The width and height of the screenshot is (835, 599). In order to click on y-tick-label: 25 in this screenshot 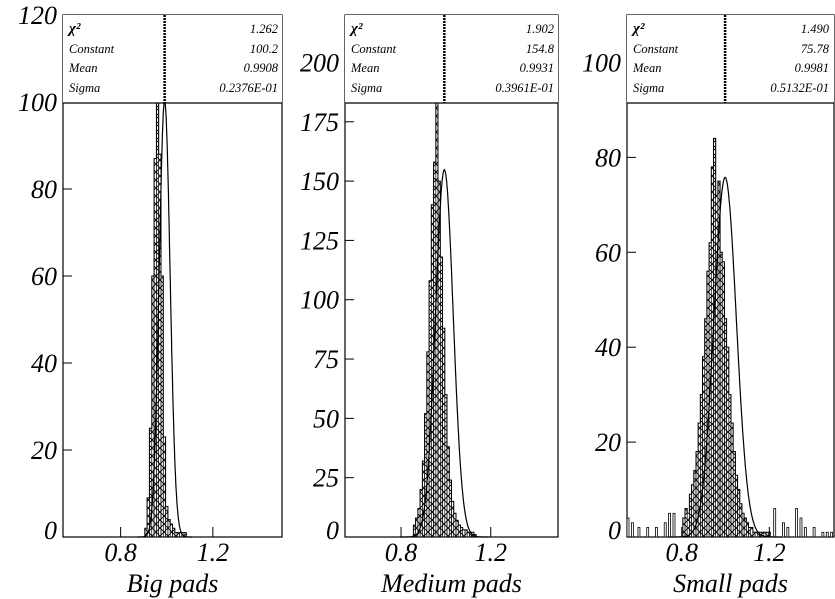, I will do `click(326, 478)`.